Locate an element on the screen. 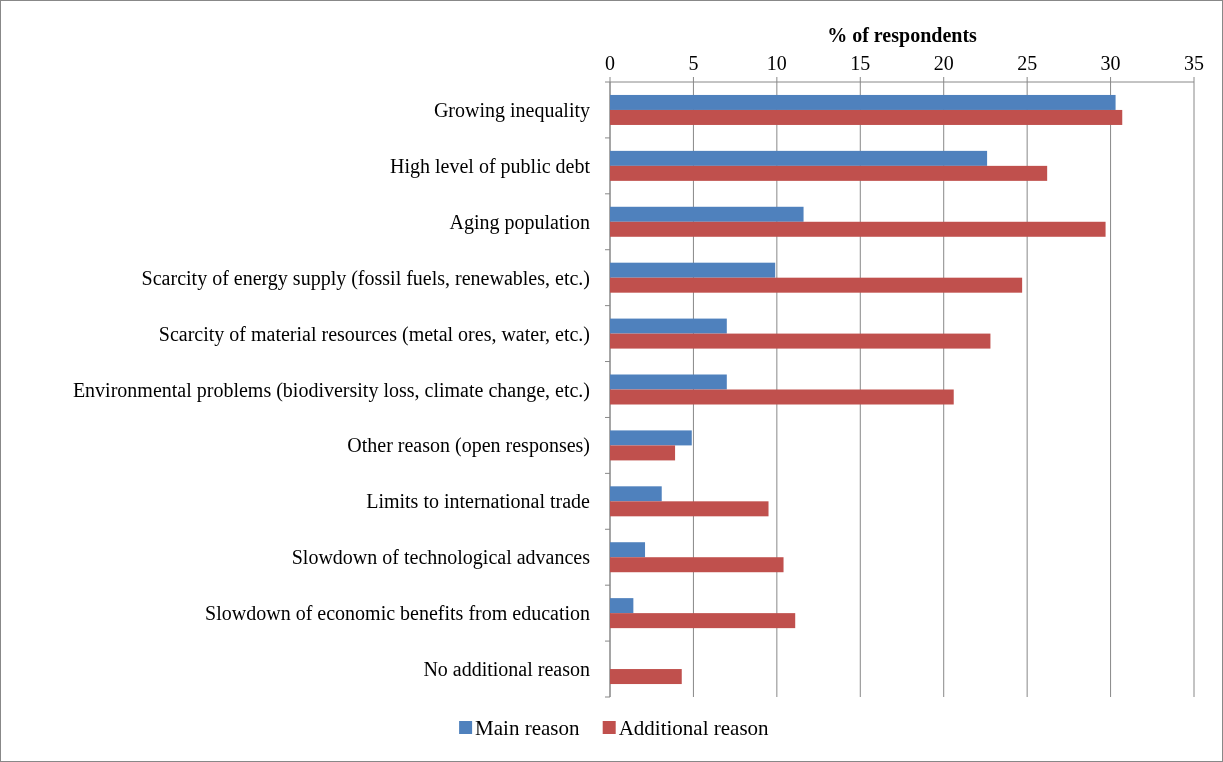 The image size is (1223, 762). x-tick-label: 0 is located at coordinates (610, 63).